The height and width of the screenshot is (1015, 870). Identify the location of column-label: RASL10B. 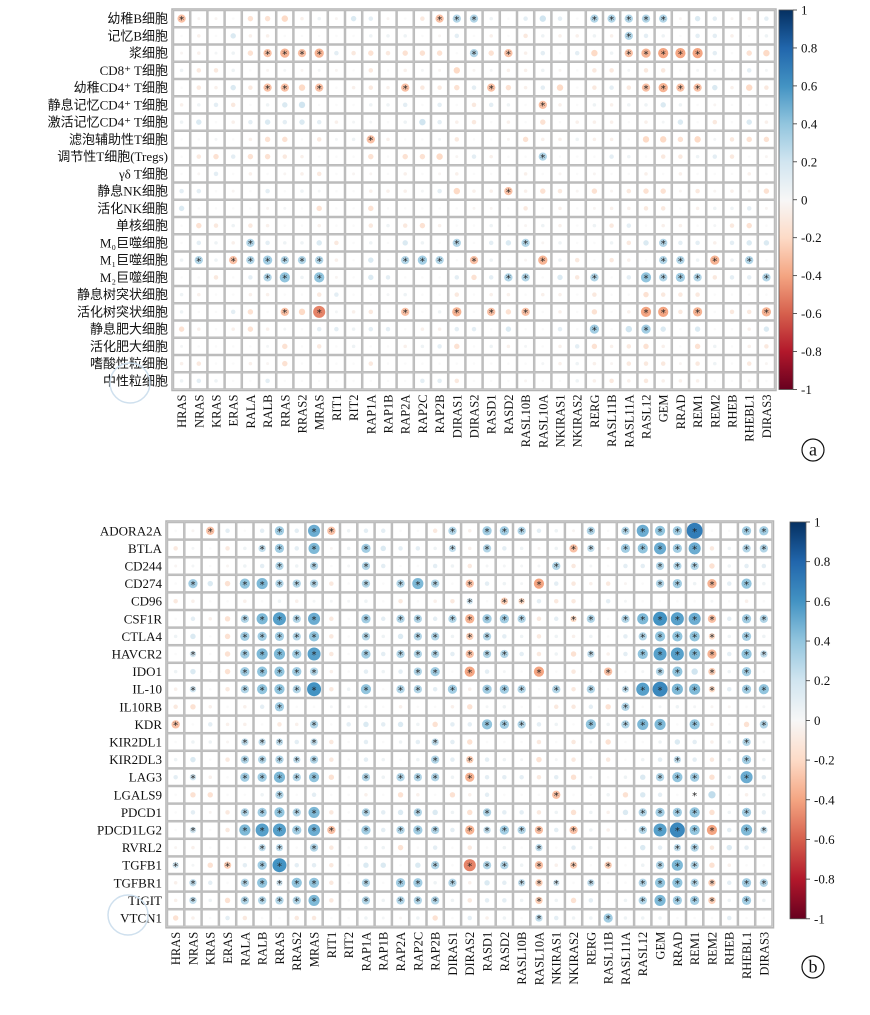
(526, 421).